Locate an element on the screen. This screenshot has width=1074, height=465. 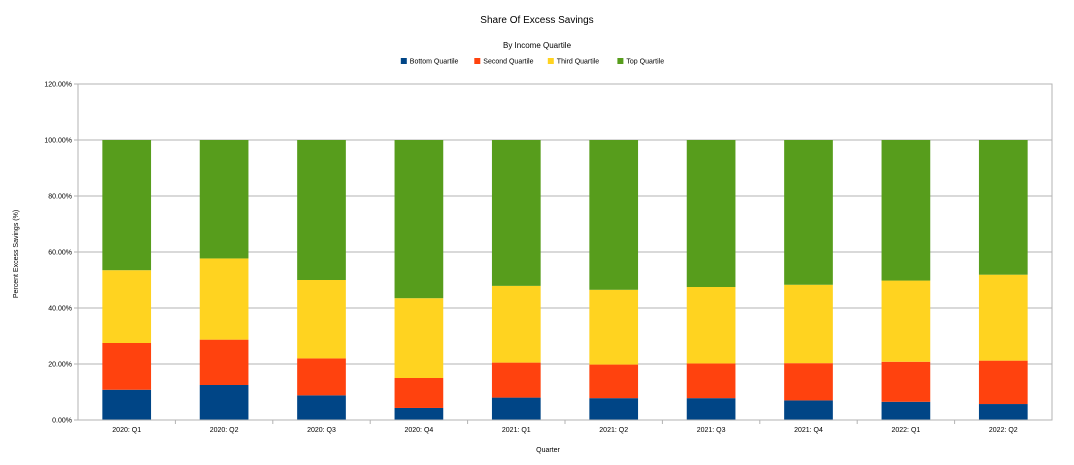
y-tick-label: 120.00% is located at coordinates (58, 85).